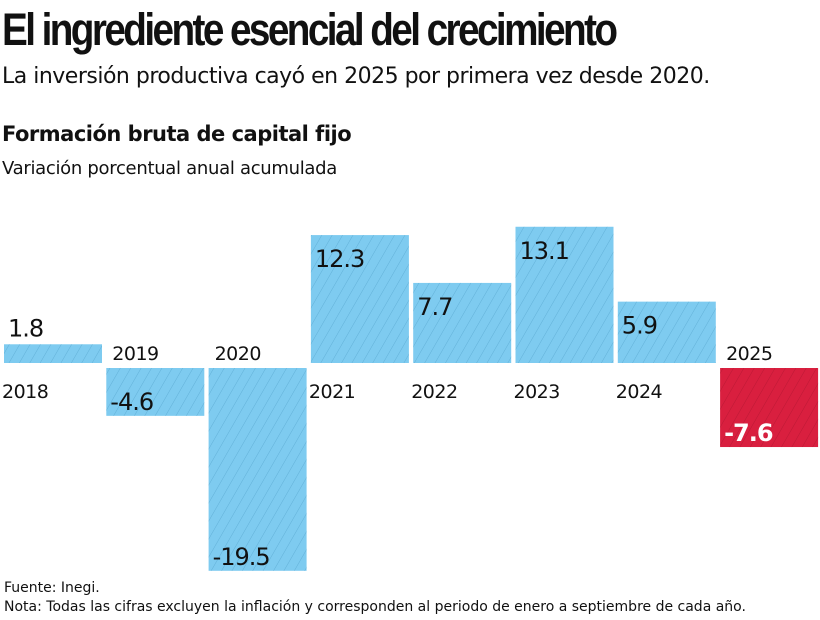 The width and height of the screenshot is (820, 620). Describe the element at coordinates (257, 469) in the screenshot. I see `bar-hatch-2020` at that location.